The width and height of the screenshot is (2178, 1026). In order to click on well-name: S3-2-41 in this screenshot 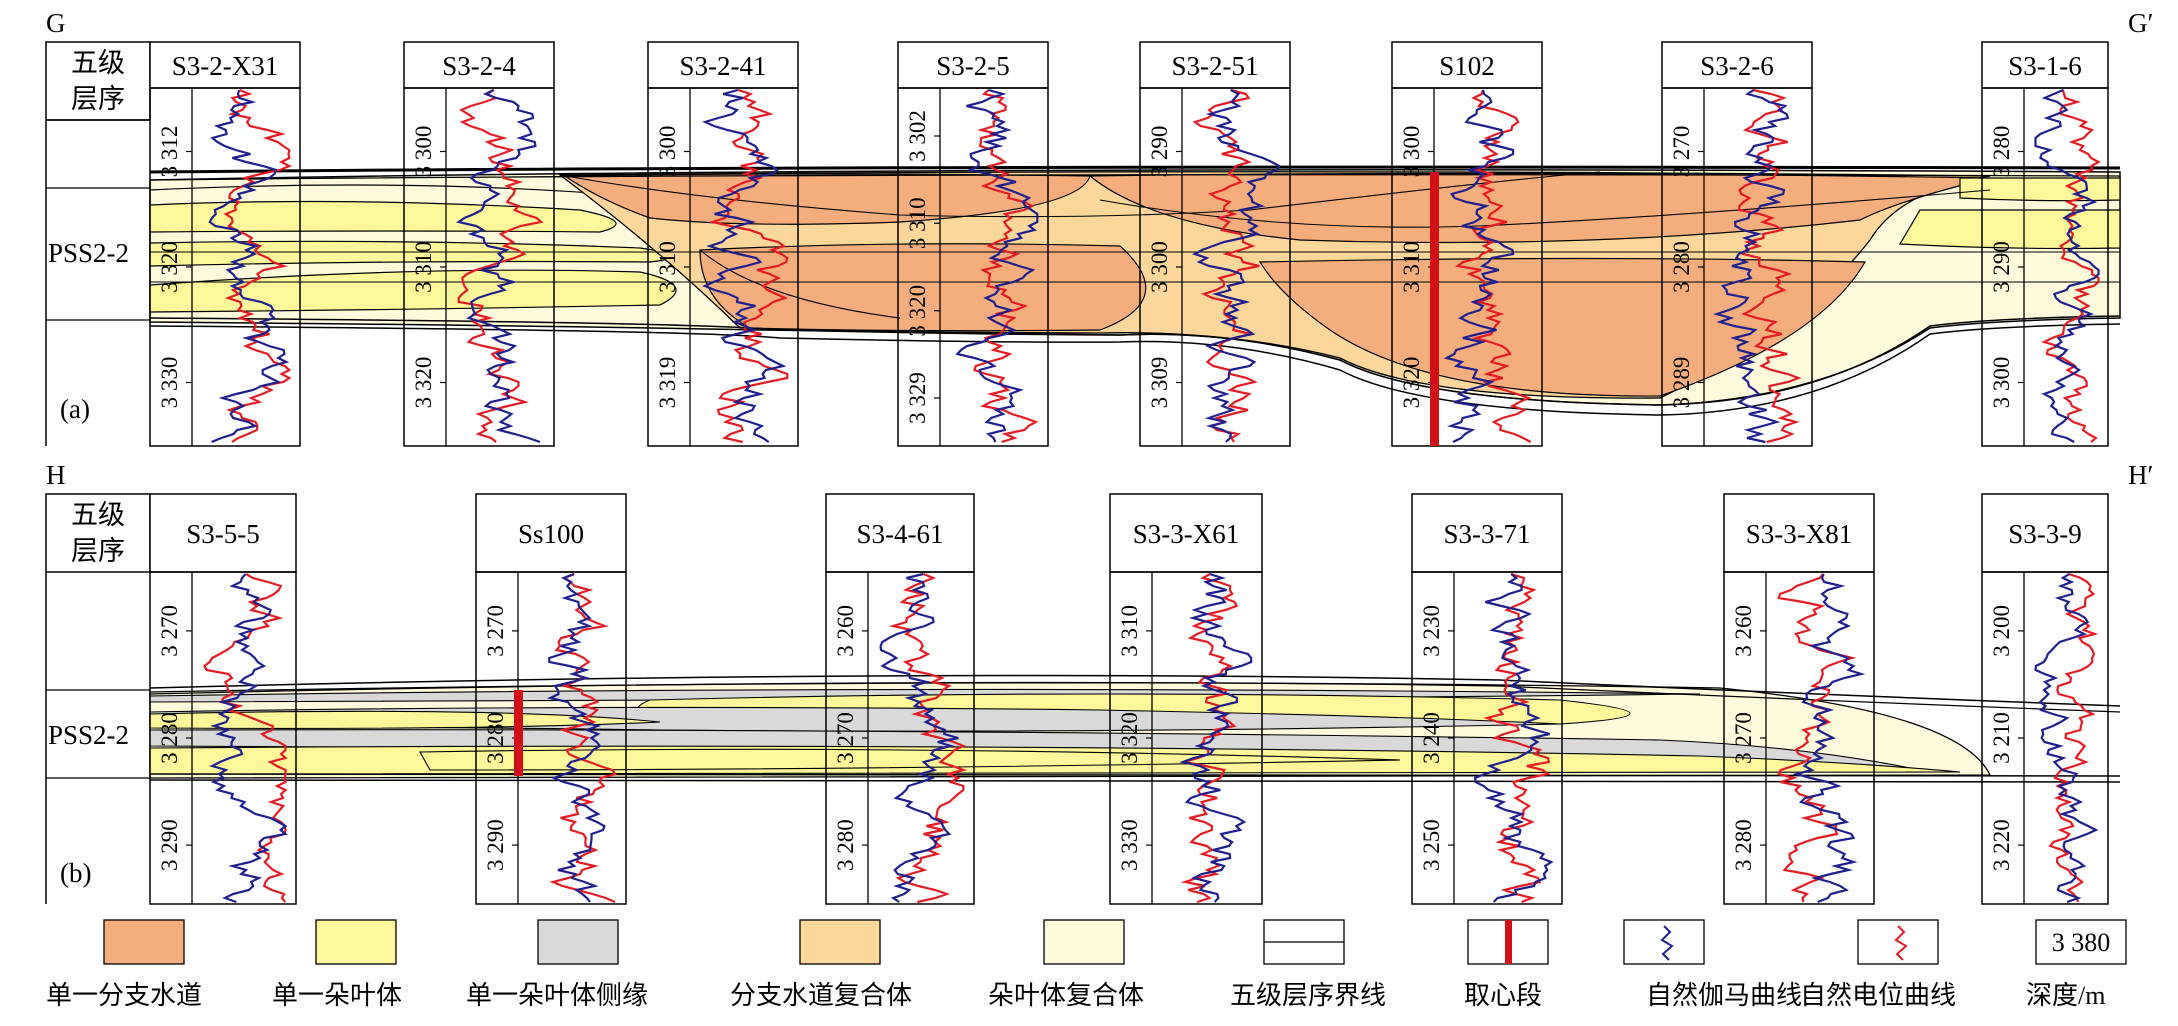, I will do `click(723, 66)`.